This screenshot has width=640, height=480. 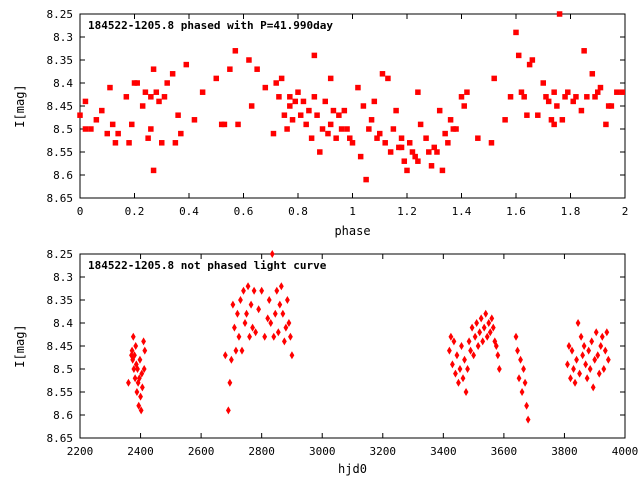 I want to click on x-tick-label: 2600, so click(x=201, y=451).